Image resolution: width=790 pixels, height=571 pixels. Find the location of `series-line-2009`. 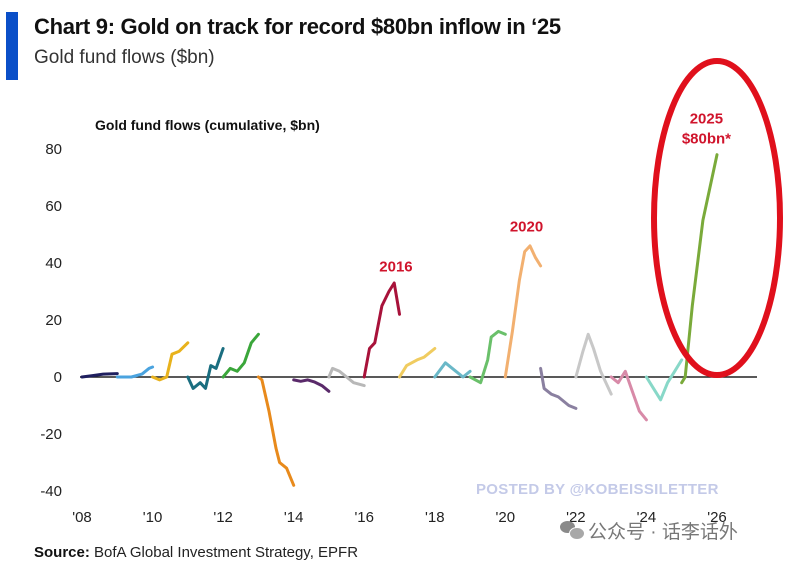

series-line-2009 is located at coordinates (135, 372).